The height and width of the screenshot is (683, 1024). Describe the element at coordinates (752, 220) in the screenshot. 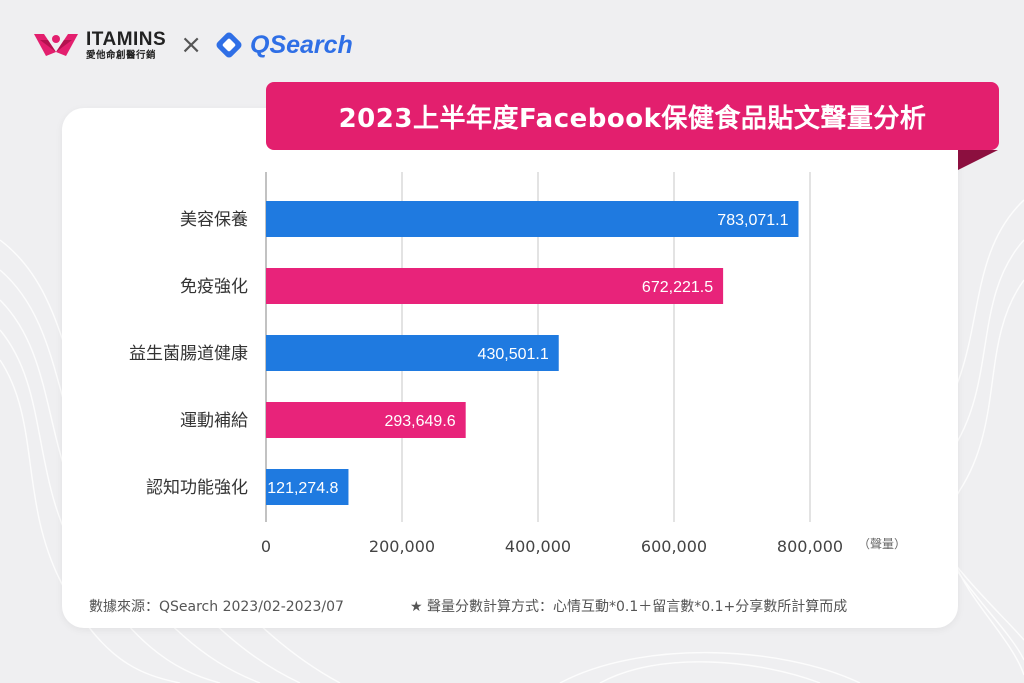

I see `data-label: 783,071.1` at that location.